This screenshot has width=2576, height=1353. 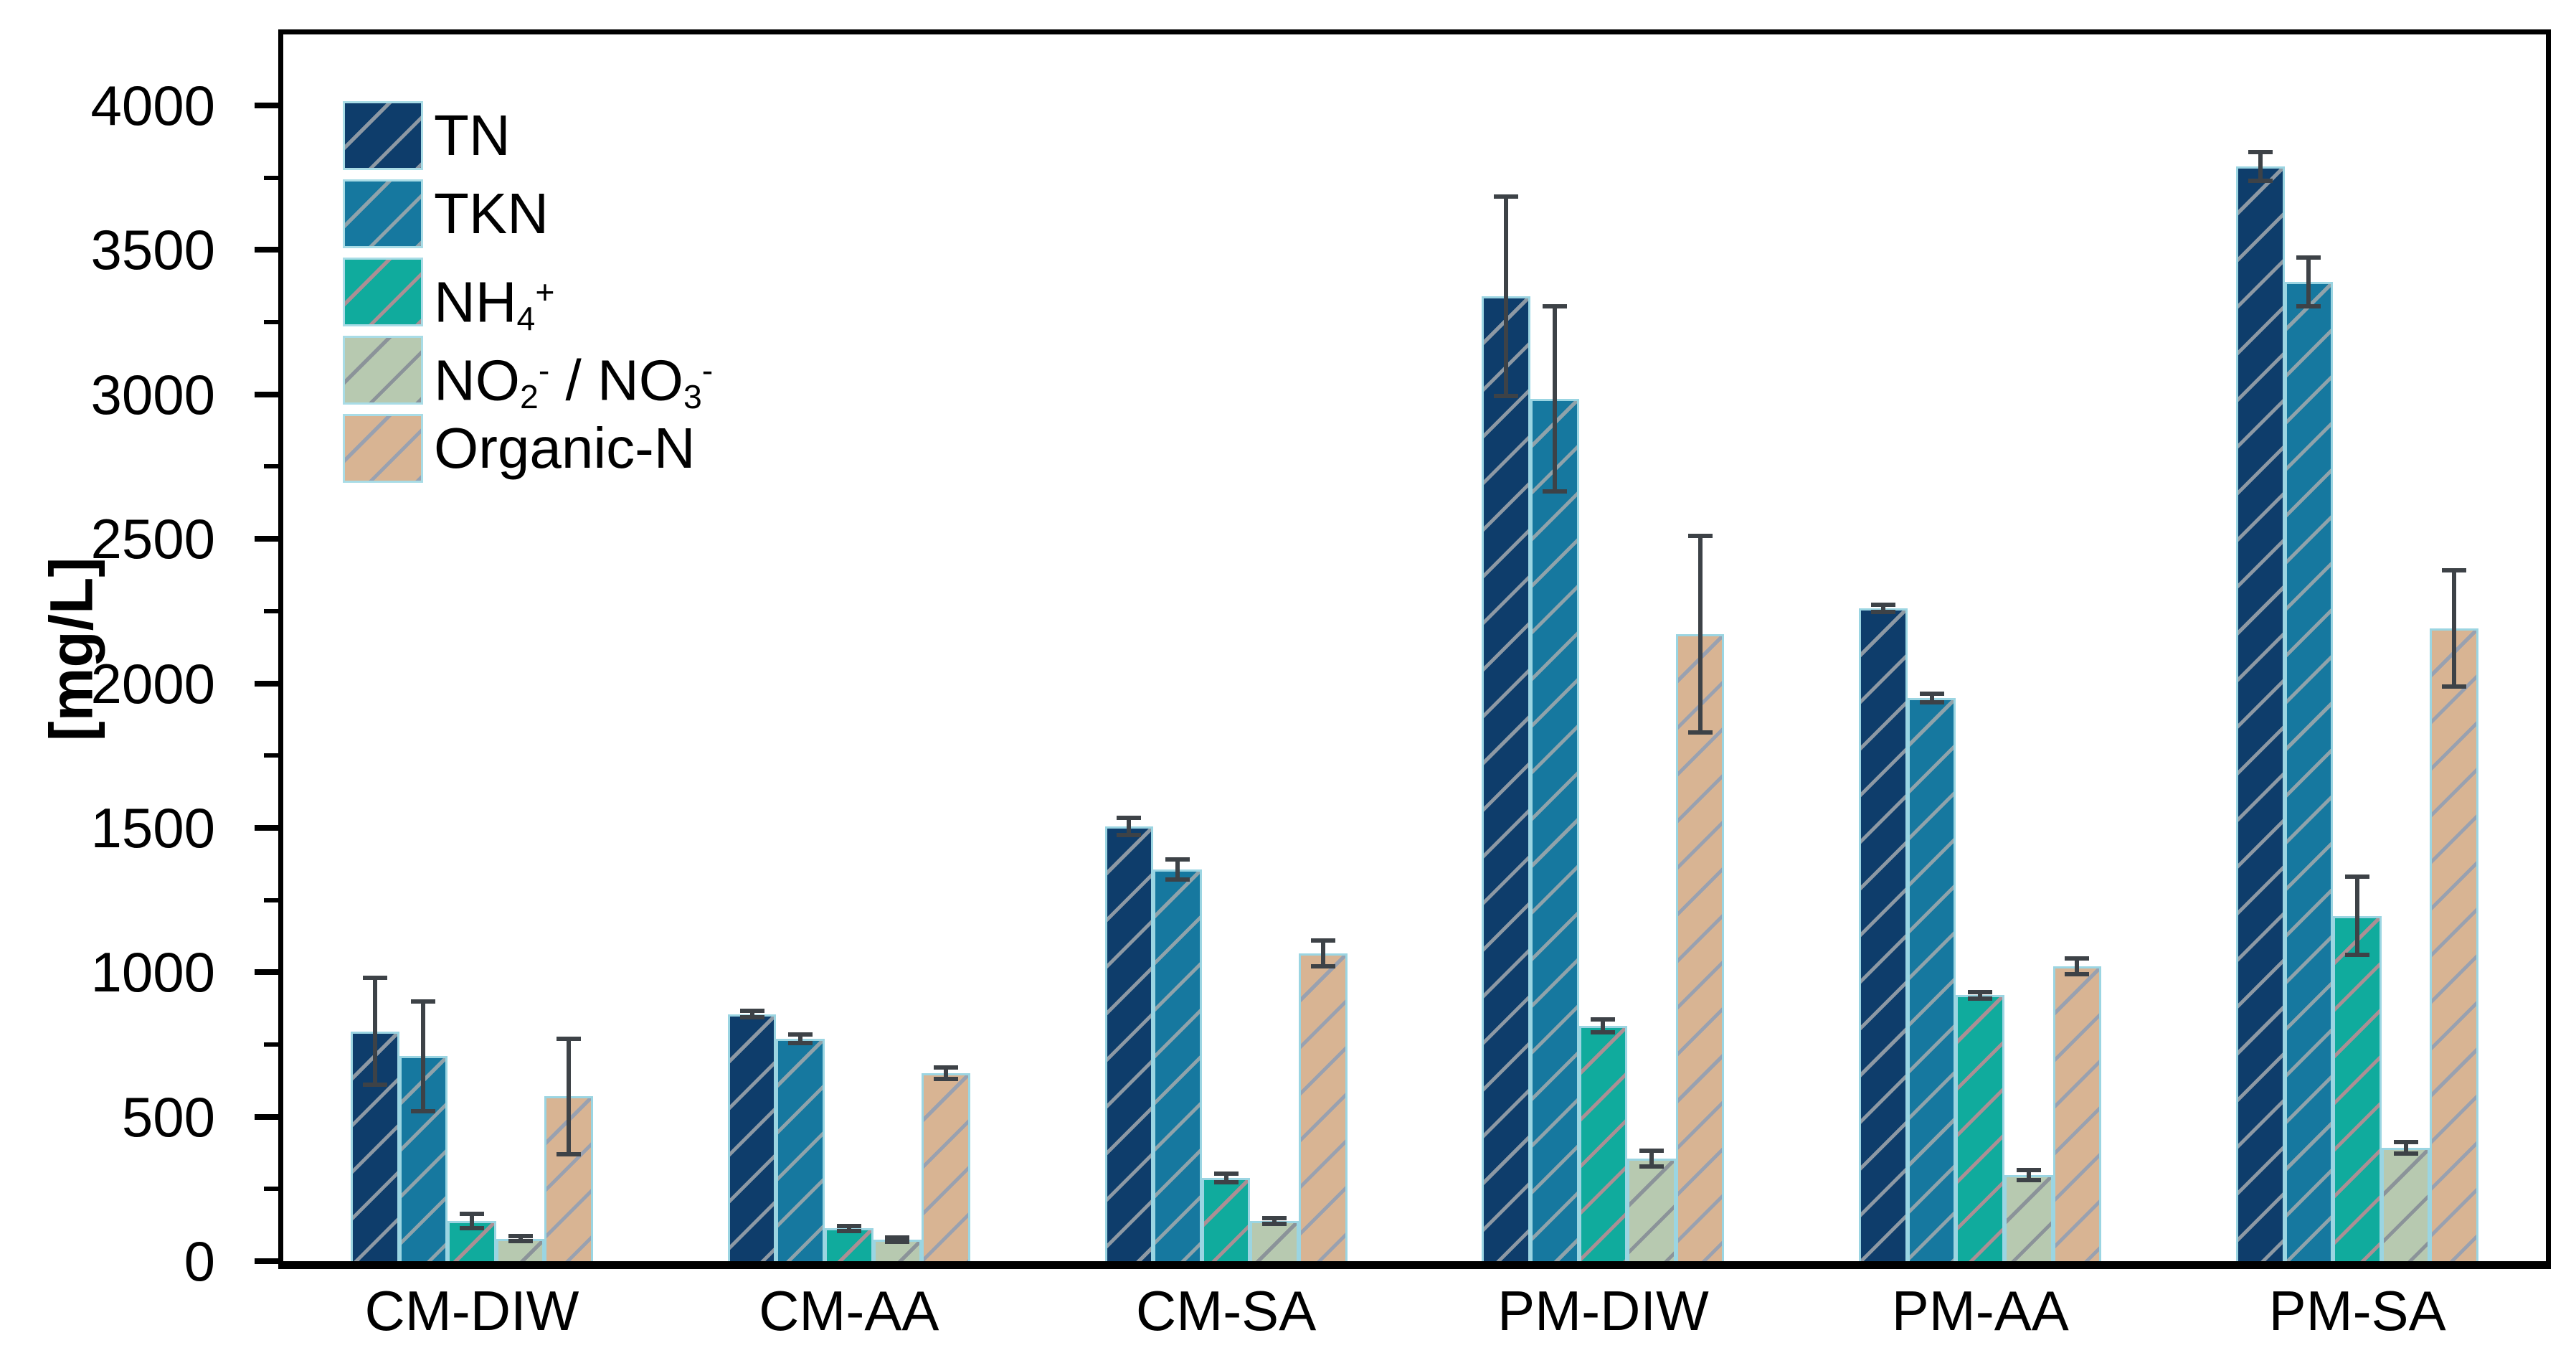 What do you see at coordinates (1506, 296) in the screenshot?
I see `error-bar-TN-PM-DIW` at bounding box center [1506, 296].